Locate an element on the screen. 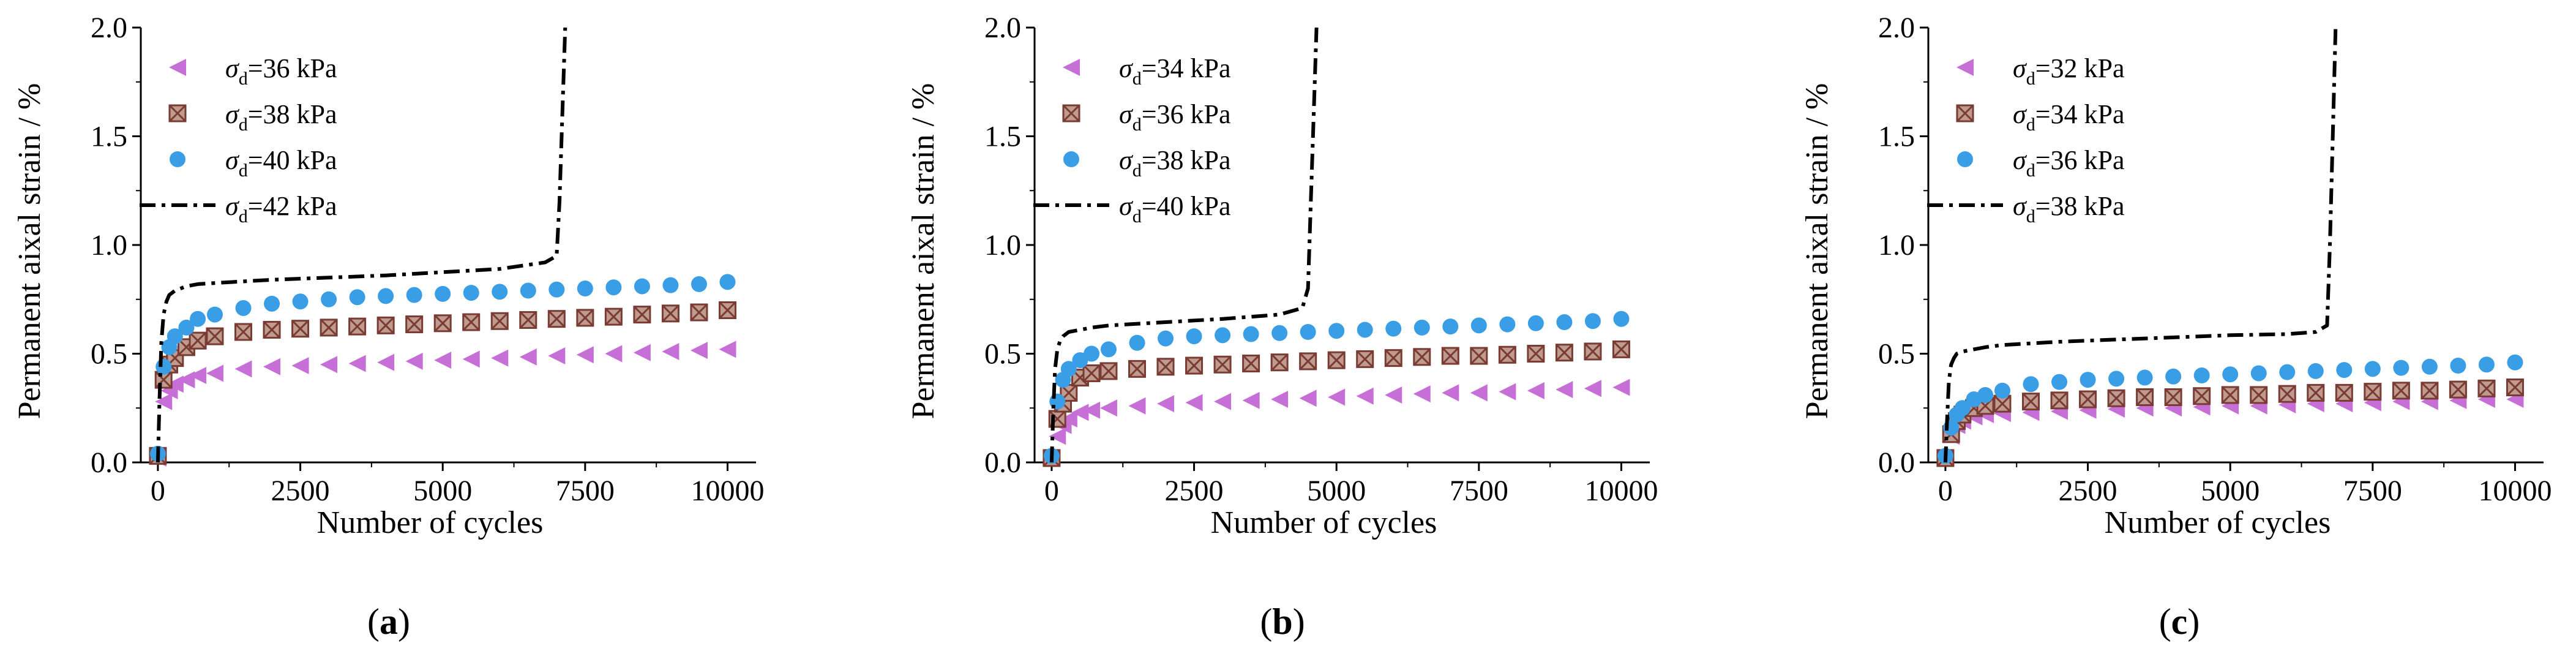  legend-label: σd=42 kPa is located at coordinates (281, 209).